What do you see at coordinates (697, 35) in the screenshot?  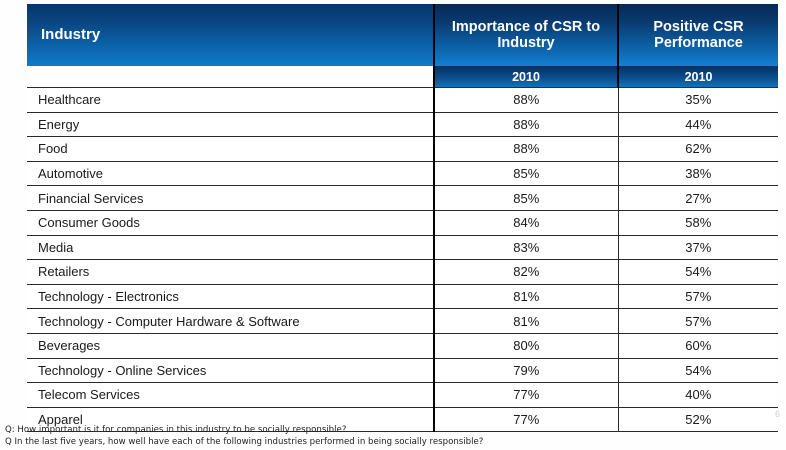 I see `column-header-performance: Positive CSR Performance` at bounding box center [697, 35].